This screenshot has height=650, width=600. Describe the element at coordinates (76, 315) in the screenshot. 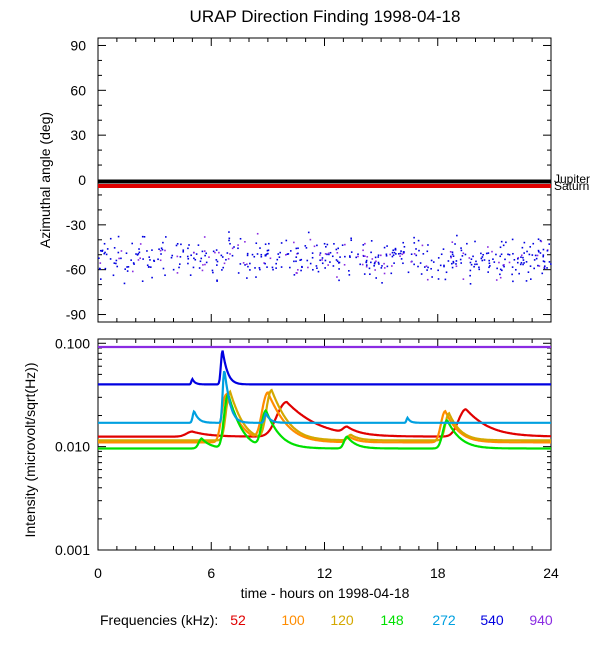

I see `ytick-label: -90` at that location.